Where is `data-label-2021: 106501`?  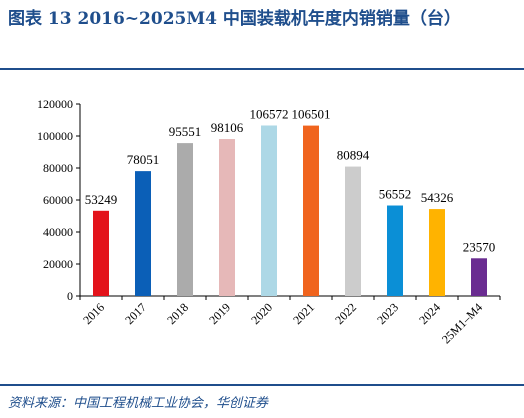
data-label-2021: 106501 is located at coordinates (311, 114).